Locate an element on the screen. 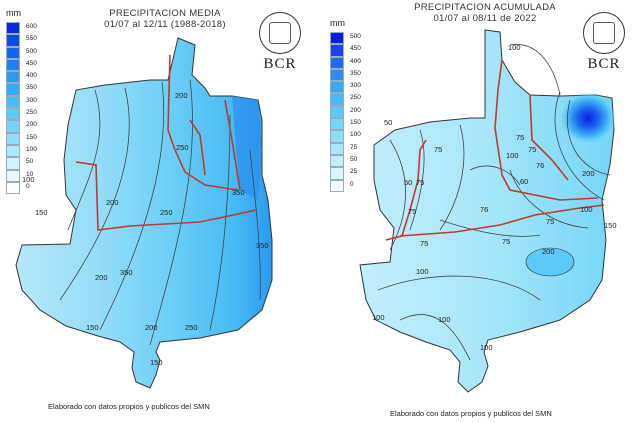 Image resolution: width=640 pixels, height=423 pixels. legend-label: 300 is located at coordinates (355, 86).